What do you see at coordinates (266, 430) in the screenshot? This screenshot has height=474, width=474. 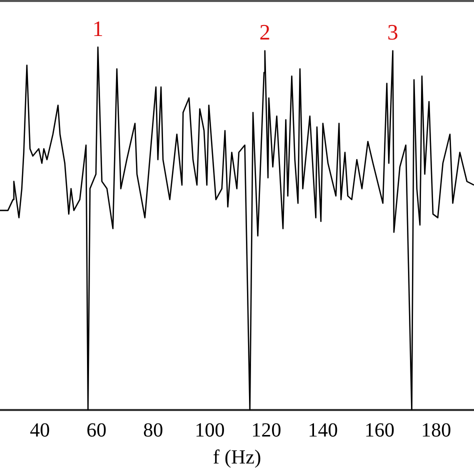 I see `x-tick-label: 120` at bounding box center [266, 430].